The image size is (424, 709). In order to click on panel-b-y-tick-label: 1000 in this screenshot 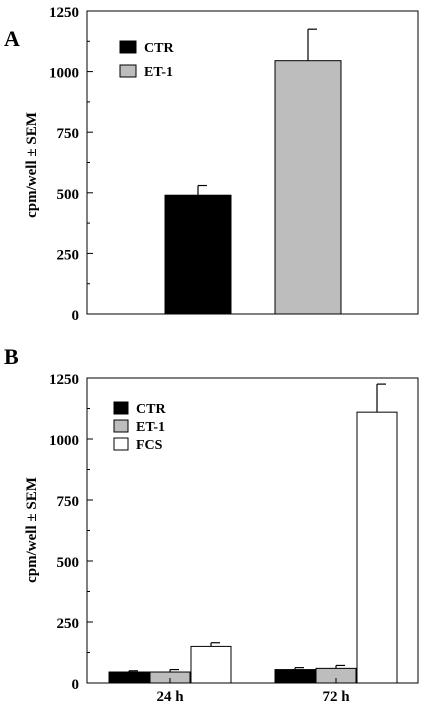, I will do `click(64, 441)`.